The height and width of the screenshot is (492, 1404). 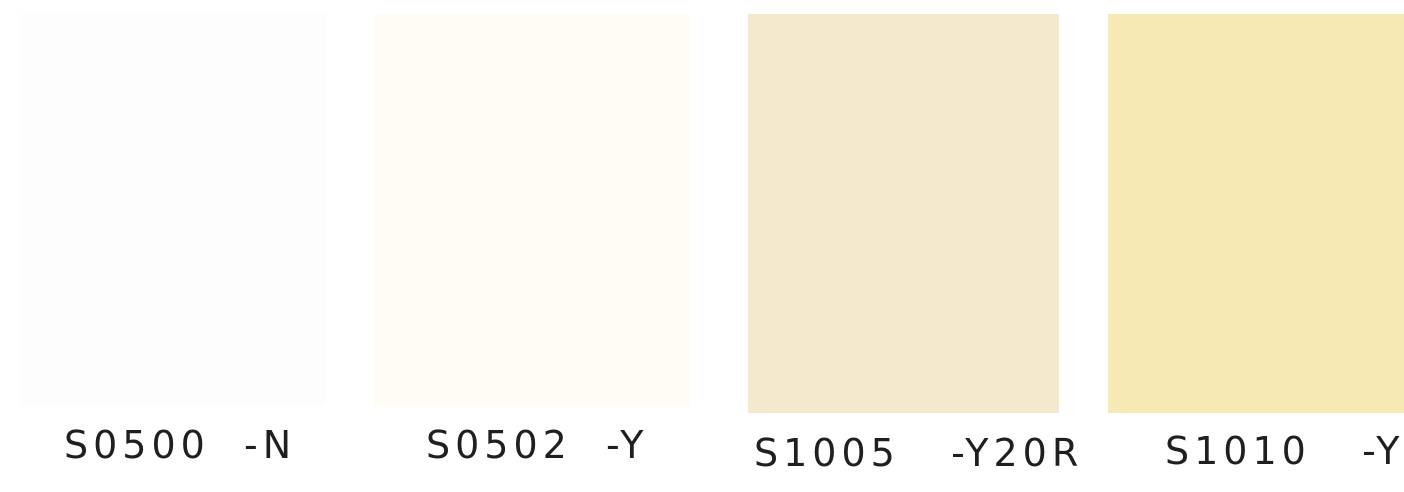 I want to click on swatch-code-label: S0502 -Y, so click(x=537, y=445).